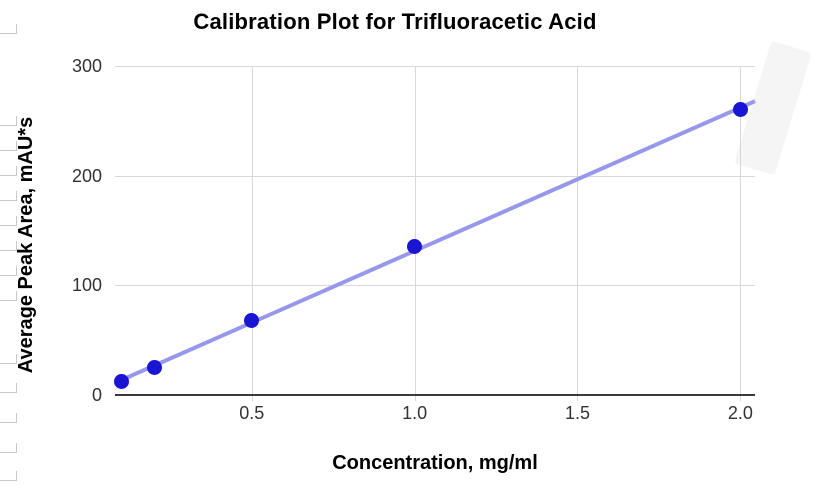  I want to click on data-point-0.2, so click(154, 368).